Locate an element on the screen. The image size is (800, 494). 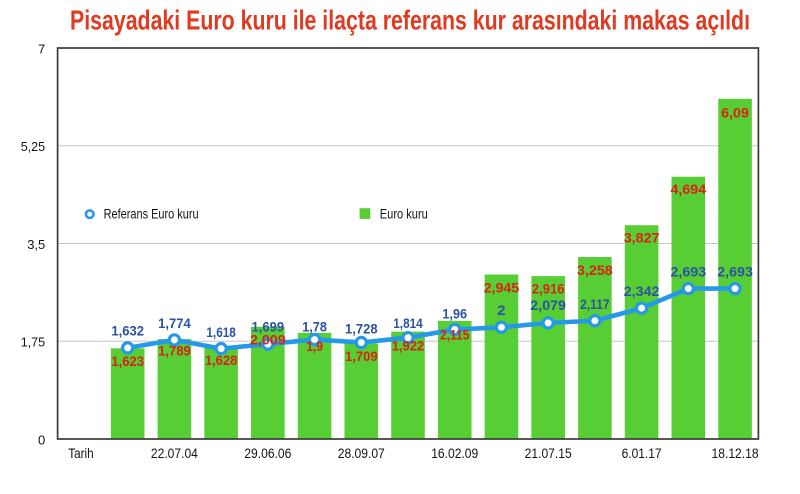
svg-text: 6.01.17 is located at coordinates (642, 453).